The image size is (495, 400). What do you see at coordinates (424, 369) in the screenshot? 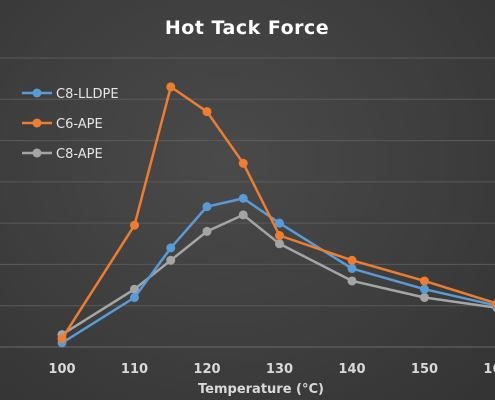
I see `x-tick-label: 150` at bounding box center [424, 369].